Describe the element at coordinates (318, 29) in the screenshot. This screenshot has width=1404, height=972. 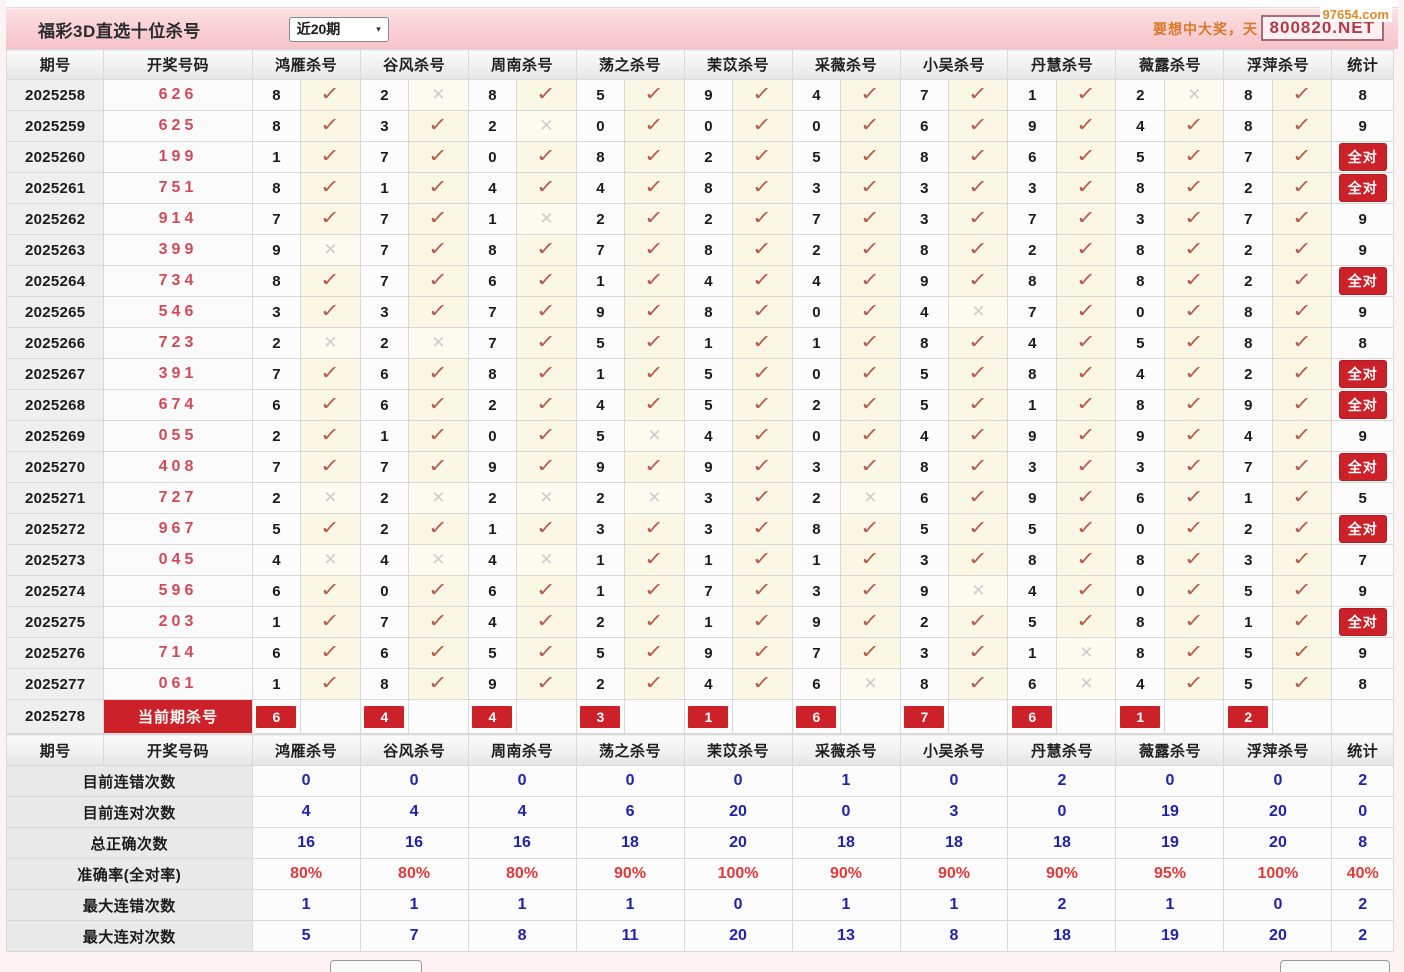
I see `period-range-value: 近20期` at that location.